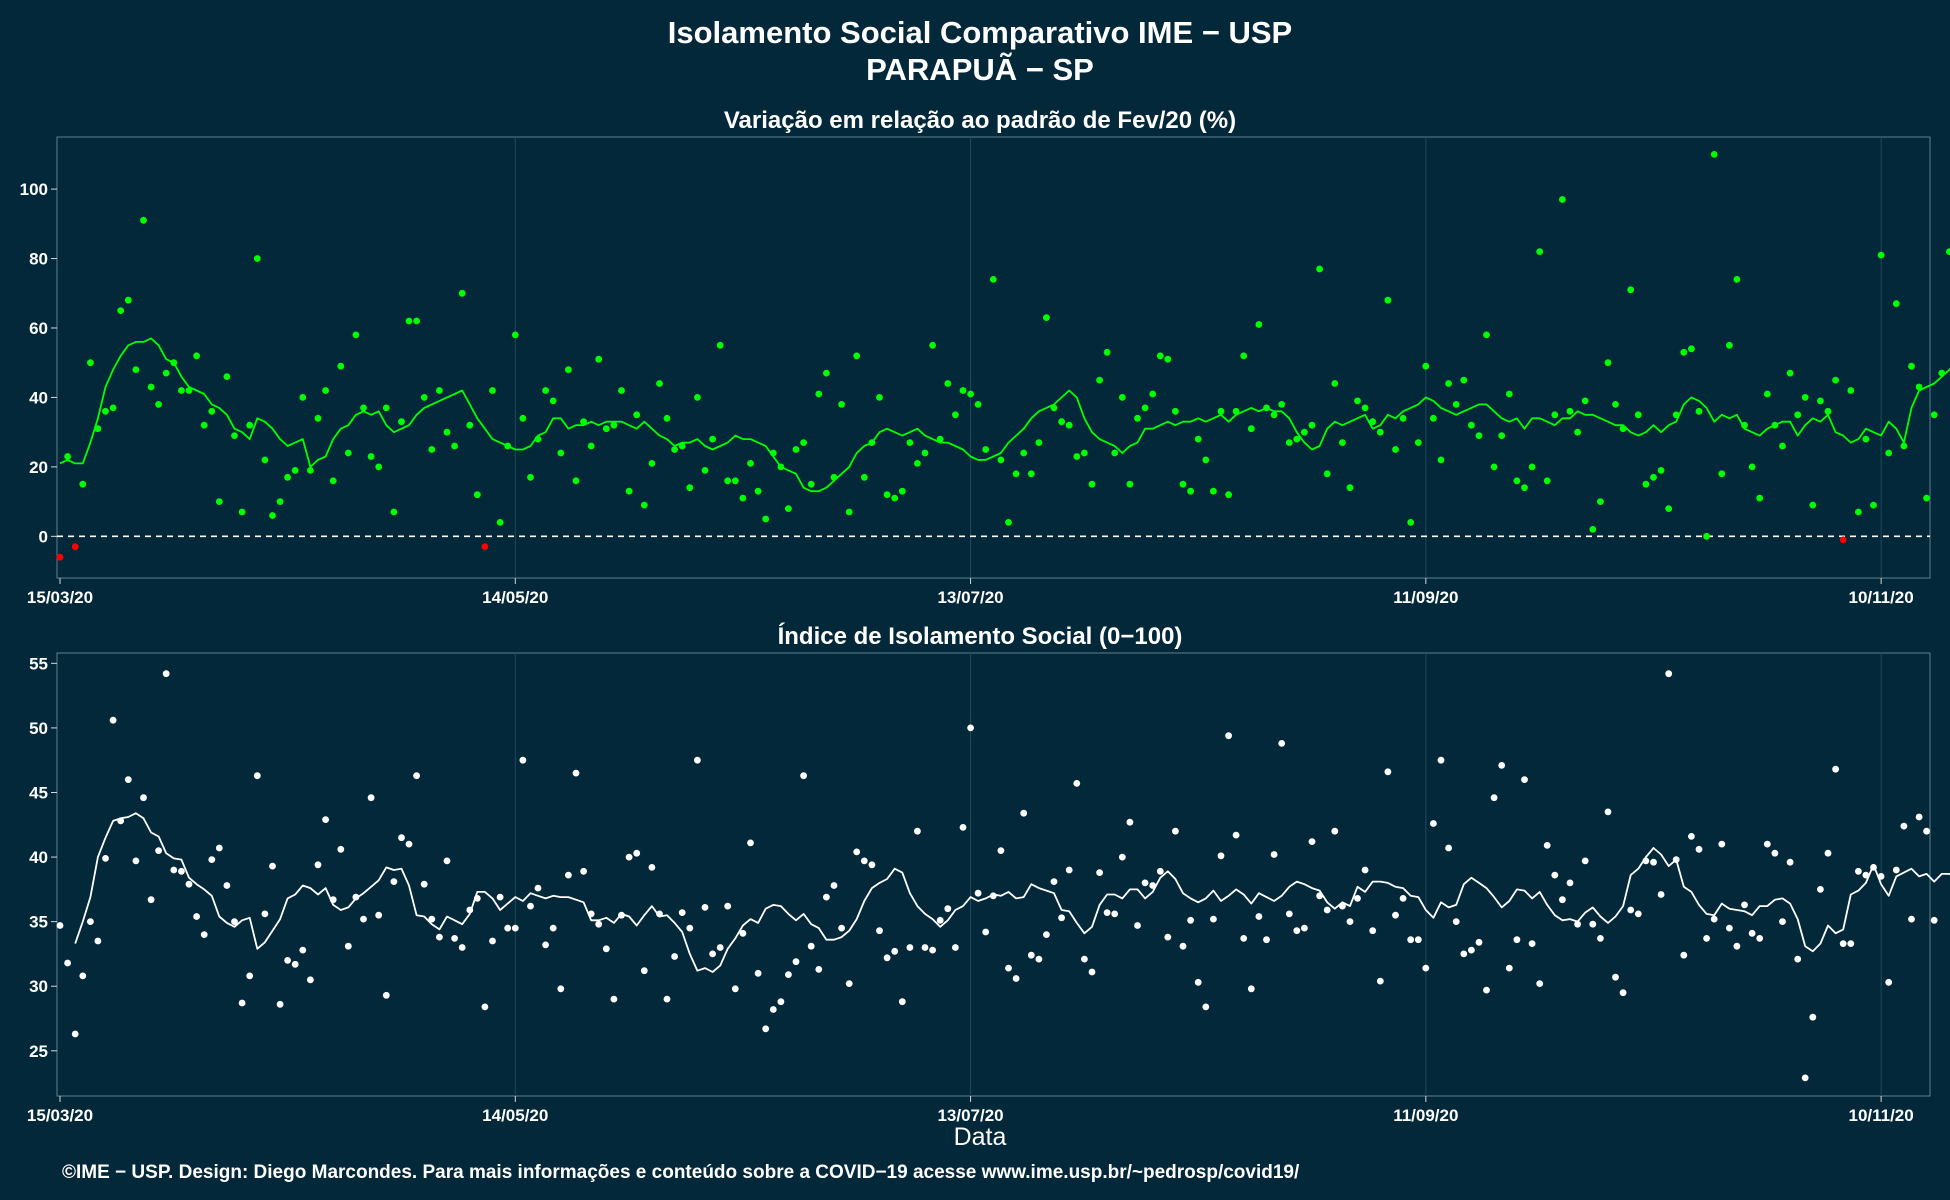  What do you see at coordinates (1880, 1115) in the screenshot?
I see `x-tick-label: 10/11/20` at bounding box center [1880, 1115].